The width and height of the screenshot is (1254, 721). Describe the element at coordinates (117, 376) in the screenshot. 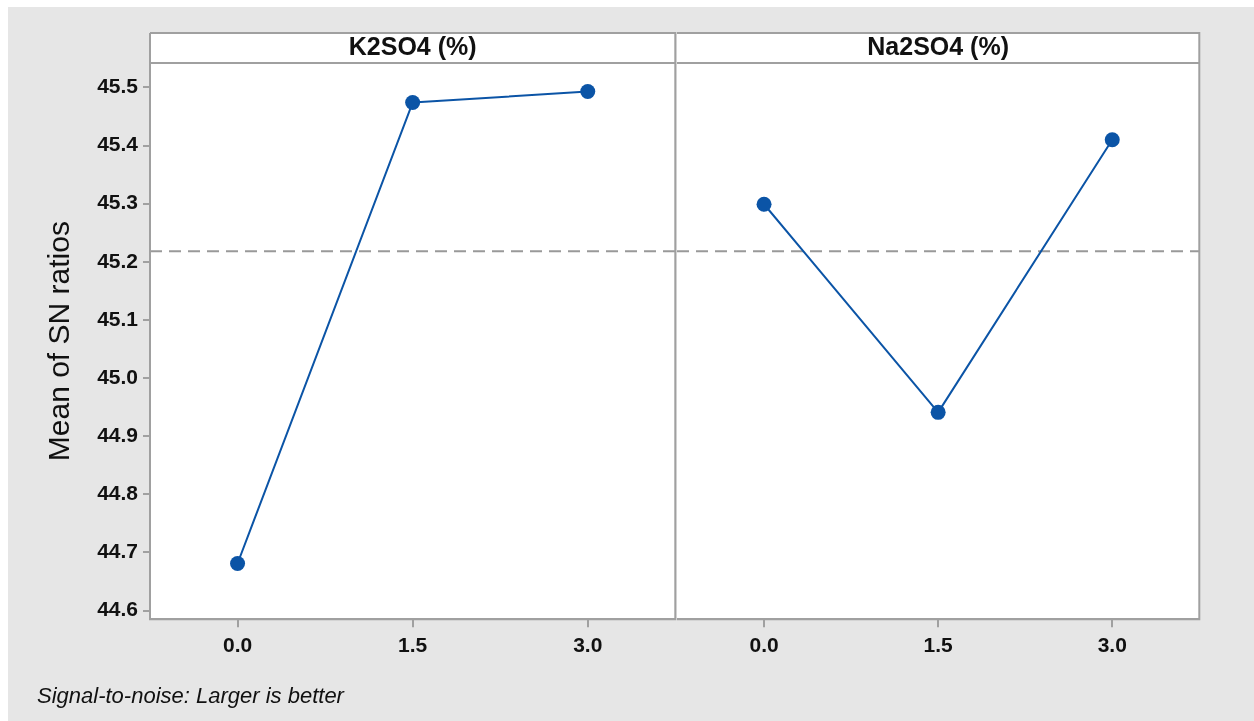

I see `y-tick-label: 45.0` at that location.